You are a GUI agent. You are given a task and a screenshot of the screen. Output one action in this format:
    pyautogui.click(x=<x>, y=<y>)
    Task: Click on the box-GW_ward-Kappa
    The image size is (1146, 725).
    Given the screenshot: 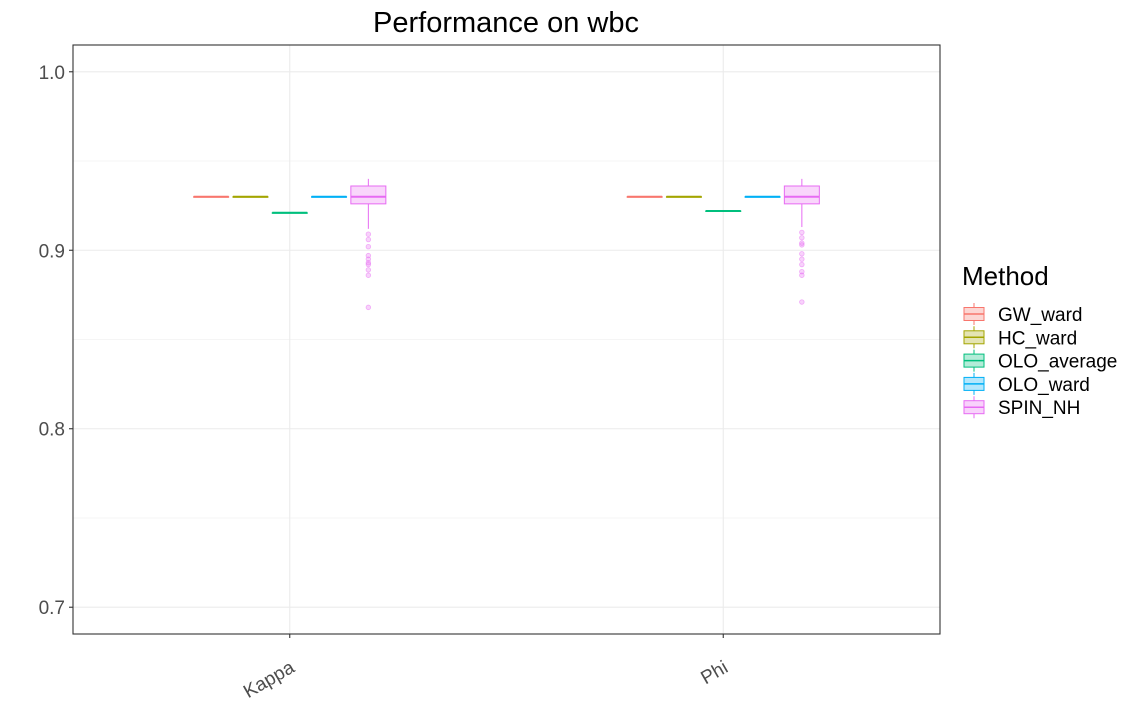 What is the action you would take?
    pyautogui.click(x=211, y=196)
    